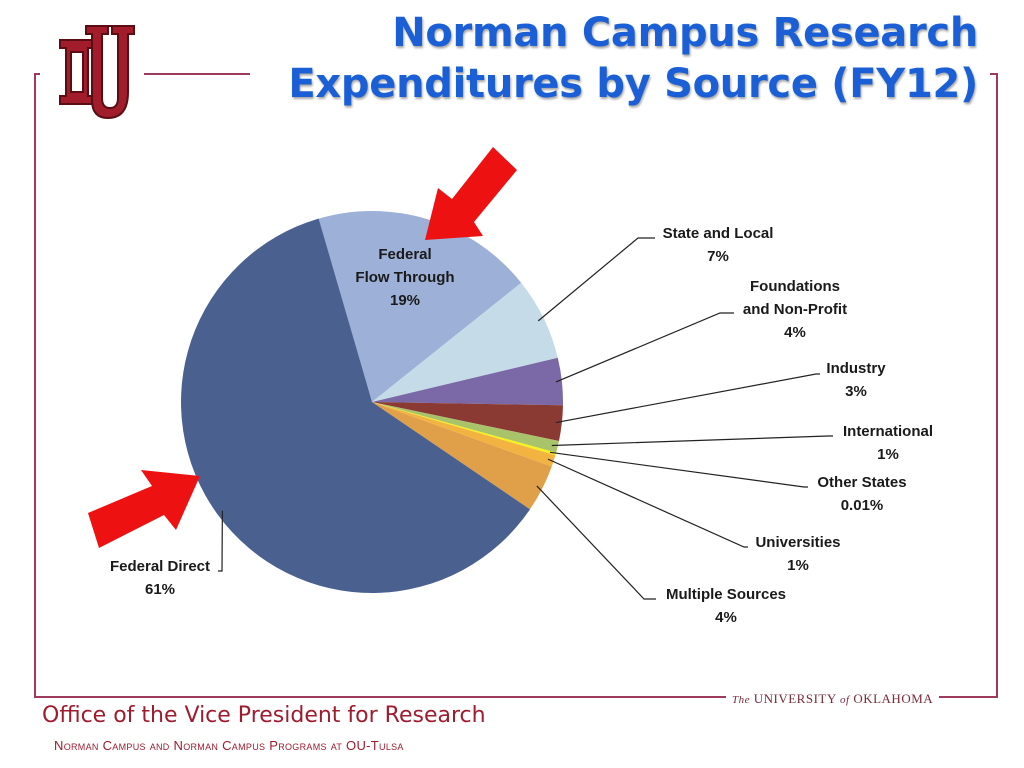 This screenshot has height=768, width=1024. What do you see at coordinates (404, 277) in the screenshot?
I see `slice-label-federal-flow-through: Federal Flow Through 19%` at bounding box center [404, 277].